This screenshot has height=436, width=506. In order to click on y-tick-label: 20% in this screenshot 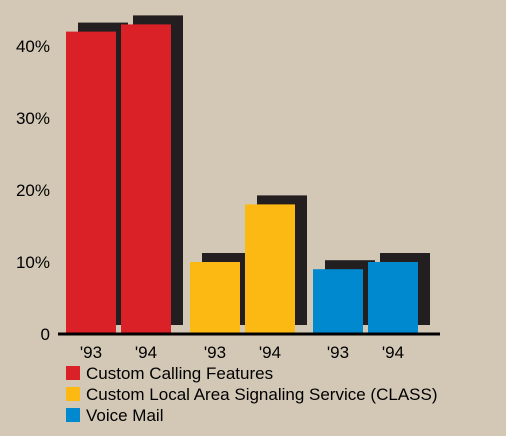, I will do `click(33, 190)`.